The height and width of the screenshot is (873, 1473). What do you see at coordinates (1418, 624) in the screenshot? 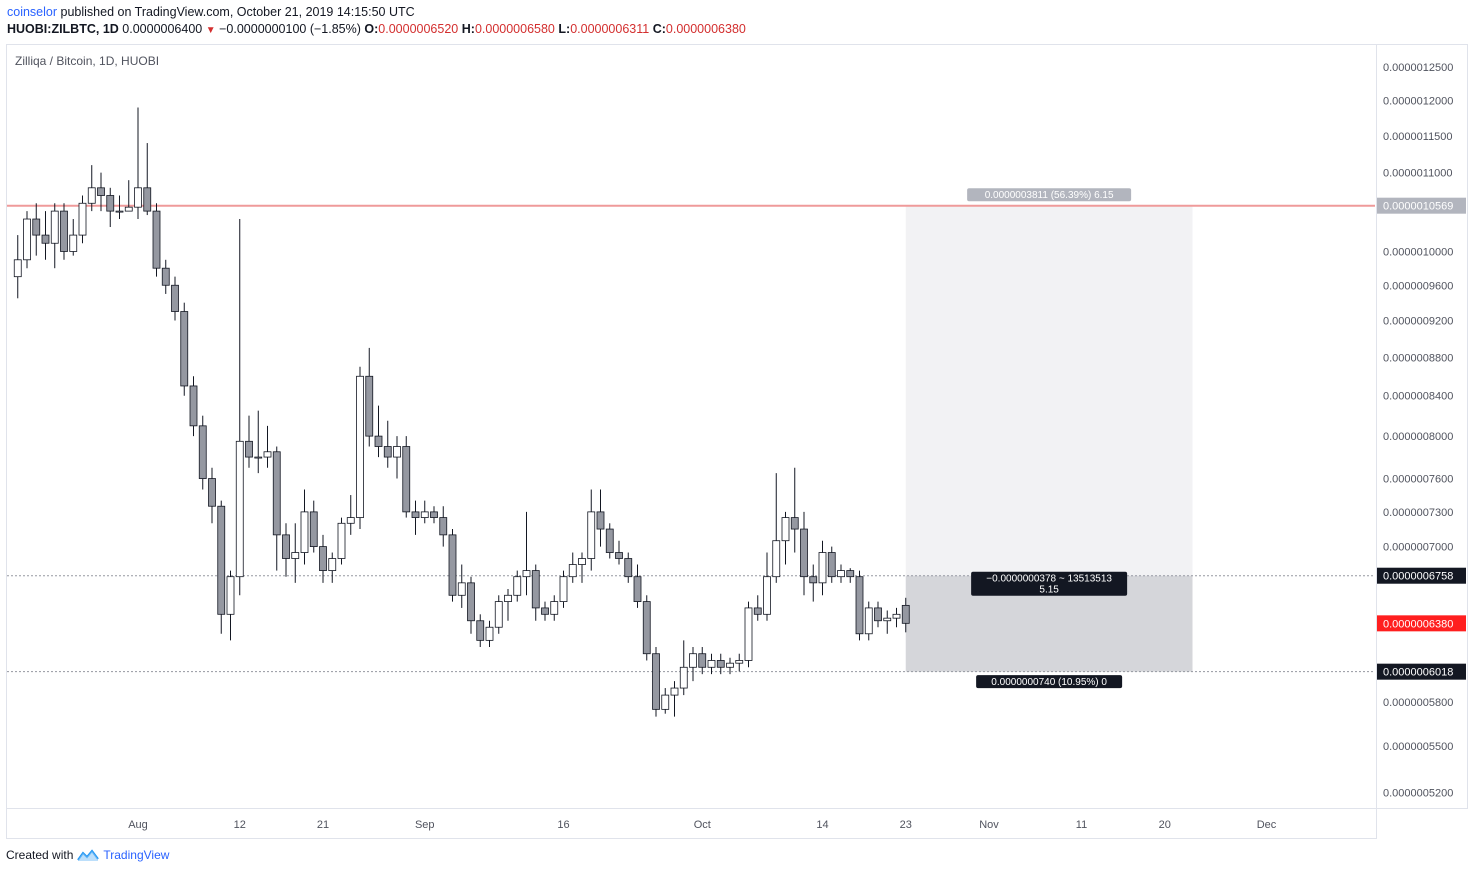
I see `last-price-badge: 0.0000006380` at bounding box center [1418, 624].